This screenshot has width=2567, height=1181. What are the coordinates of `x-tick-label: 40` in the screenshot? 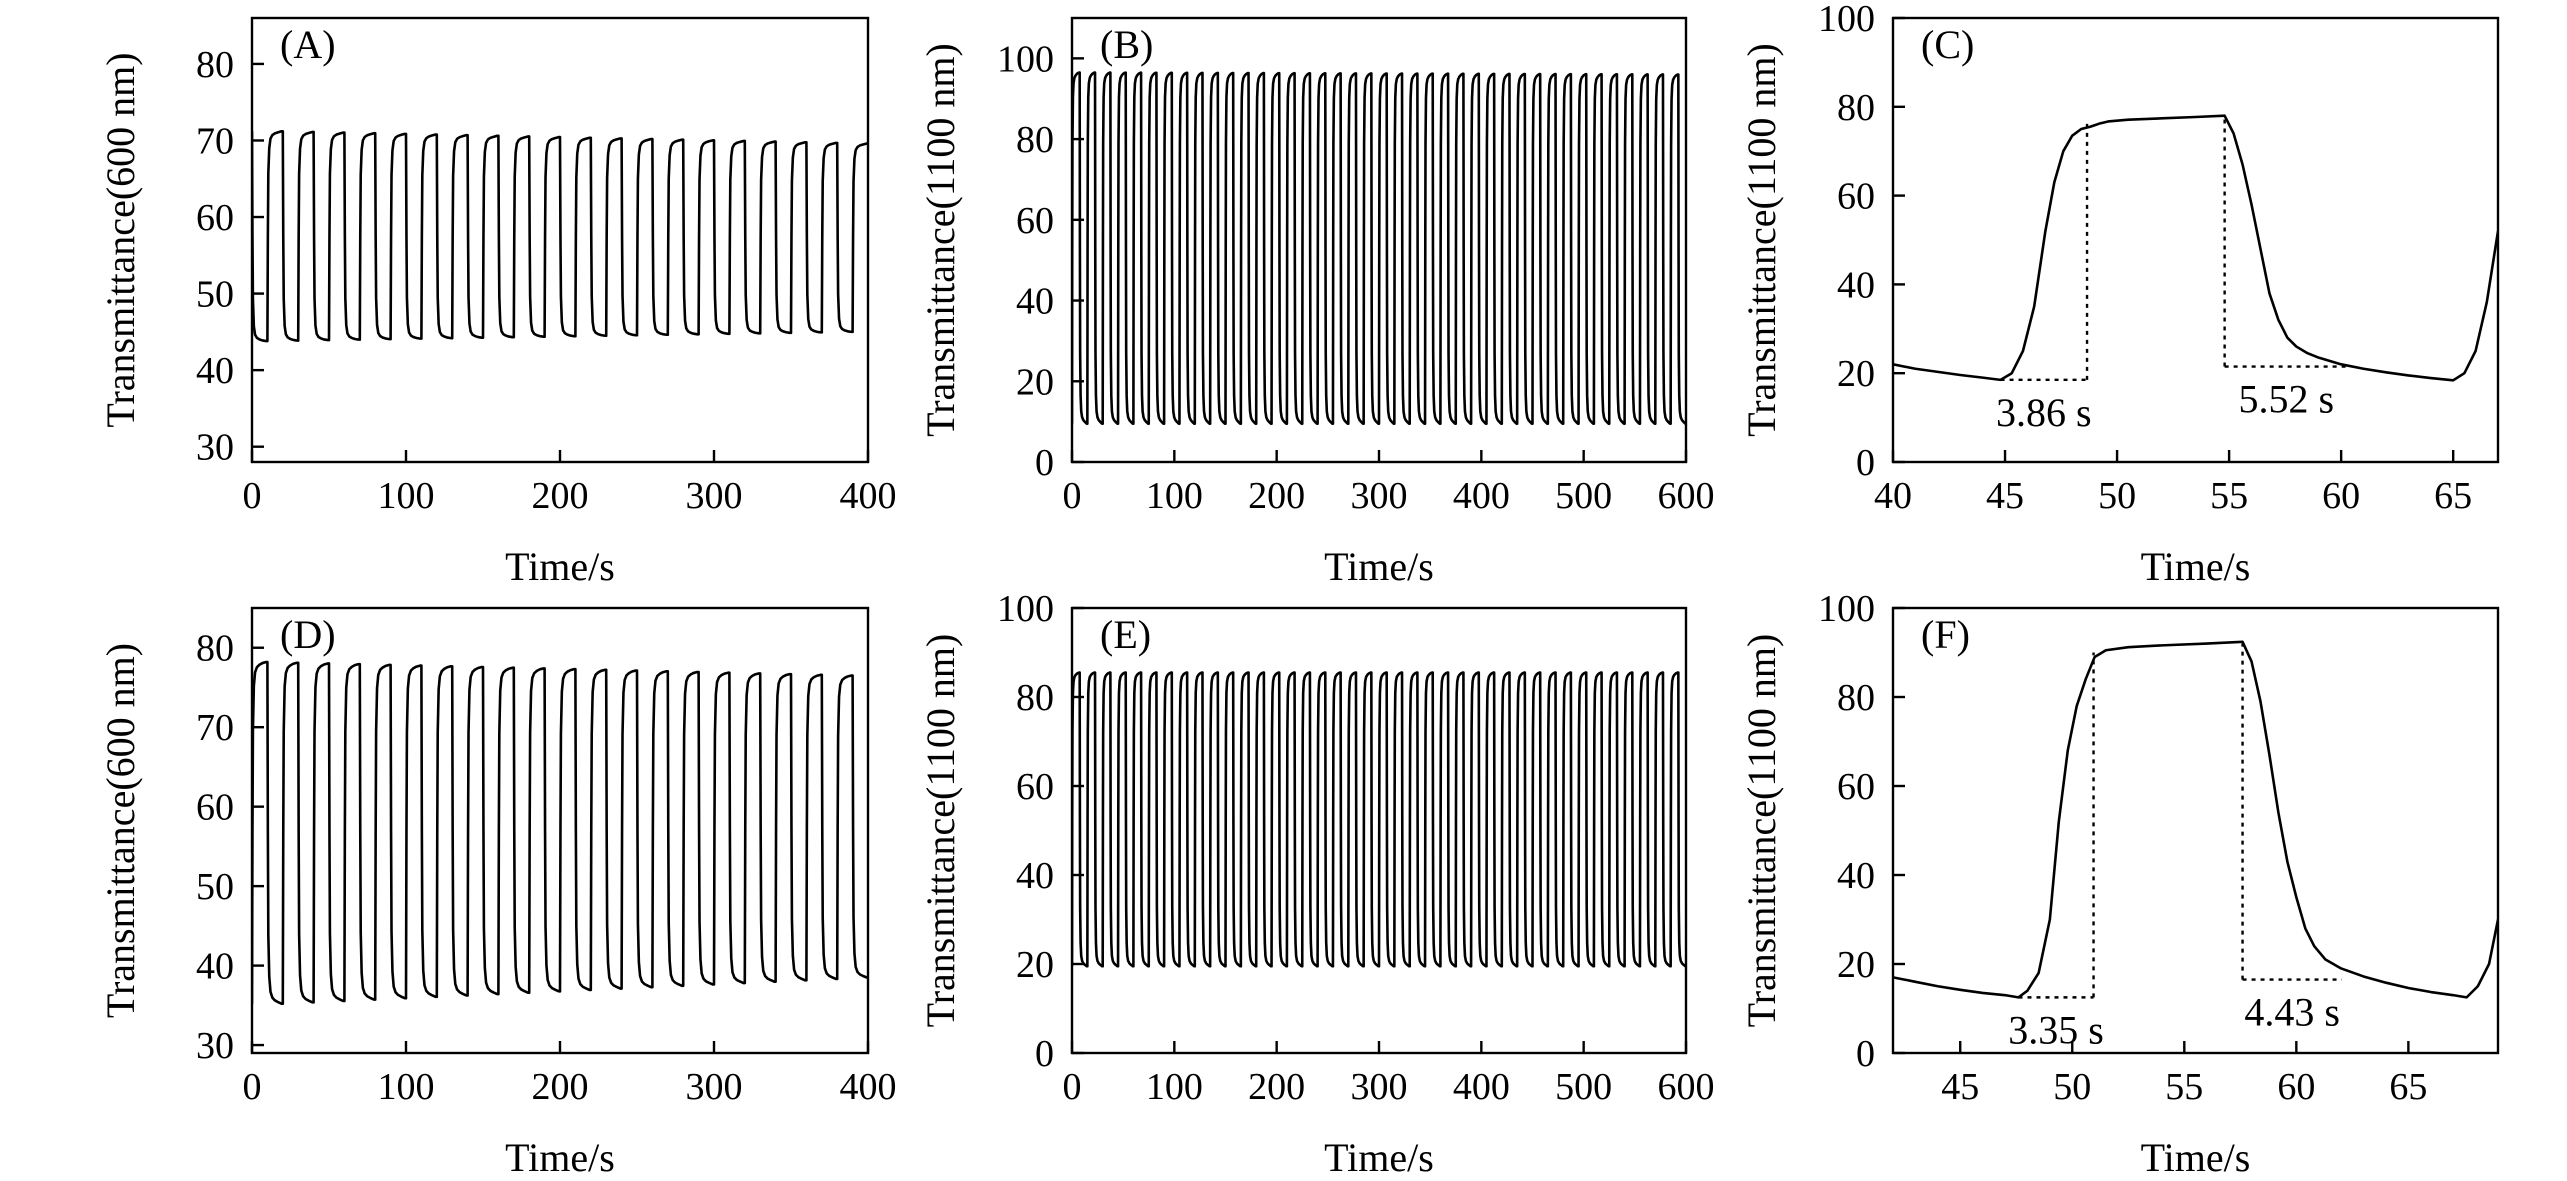 It's located at (1893, 496).